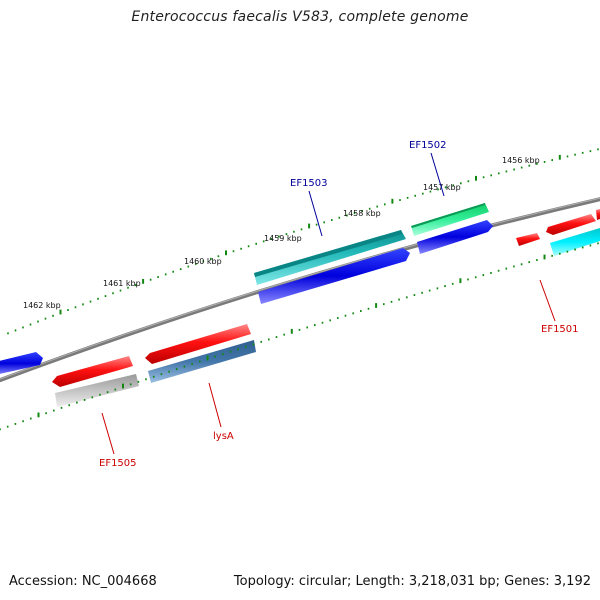 This screenshot has height=600, width=600. What do you see at coordinates (203, 261) in the screenshot?
I see `tick-label-1460: 1460 kbp` at bounding box center [203, 261].